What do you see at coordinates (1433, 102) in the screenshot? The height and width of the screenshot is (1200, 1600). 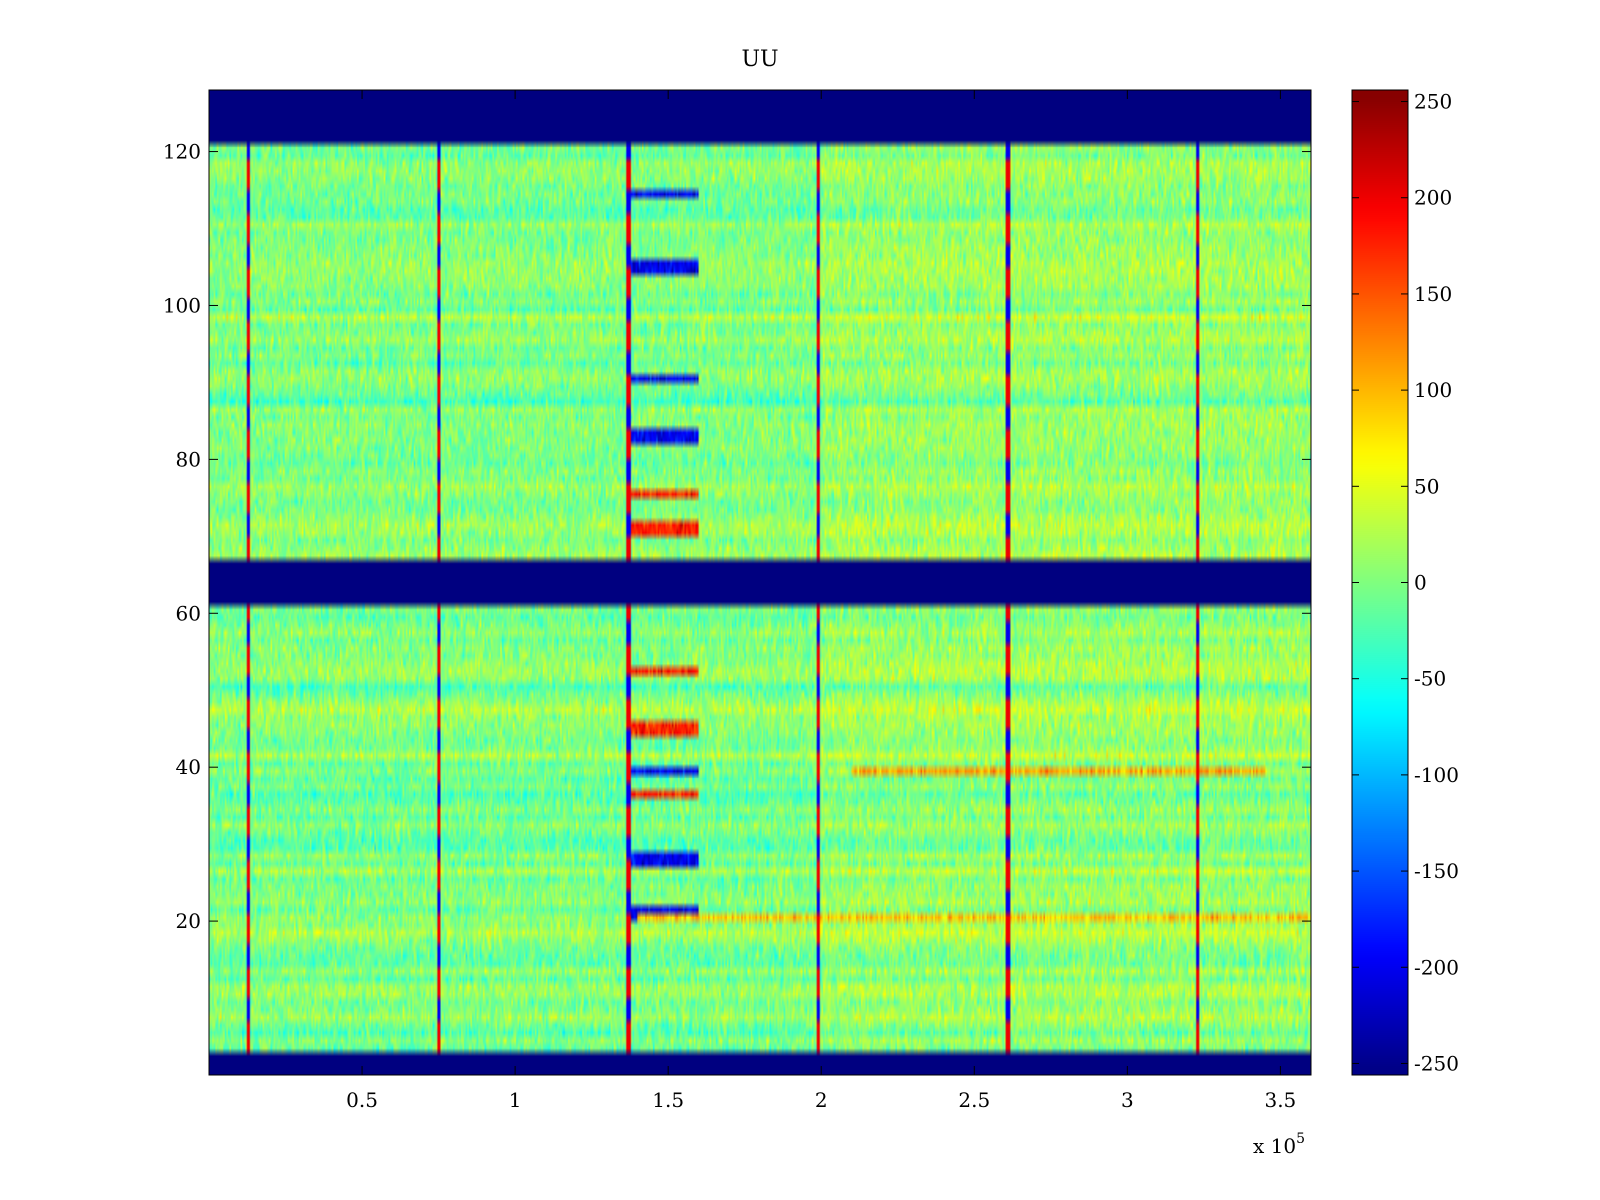 I see `colorbar-tick-label: 250` at bounding box center [1433, 102].